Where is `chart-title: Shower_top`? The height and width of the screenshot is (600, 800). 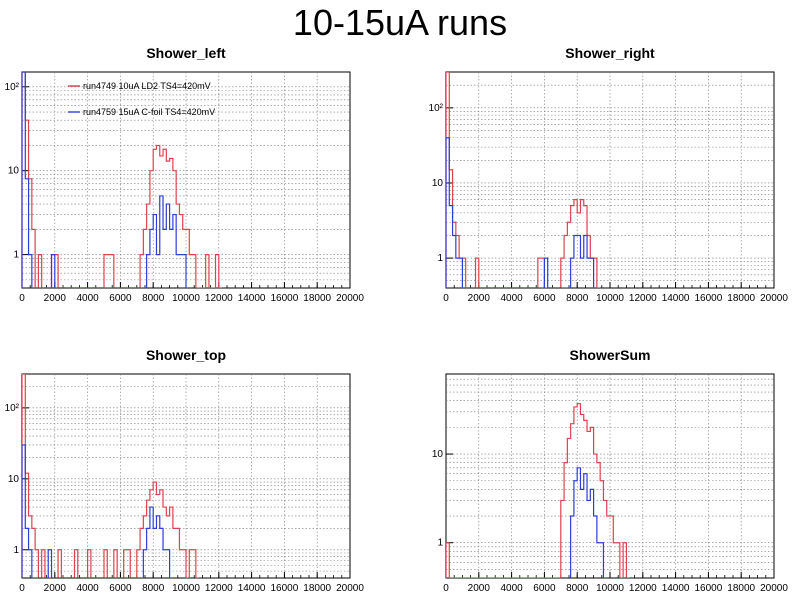 chart-title: Shower_top is located at coordinates (186, 355).